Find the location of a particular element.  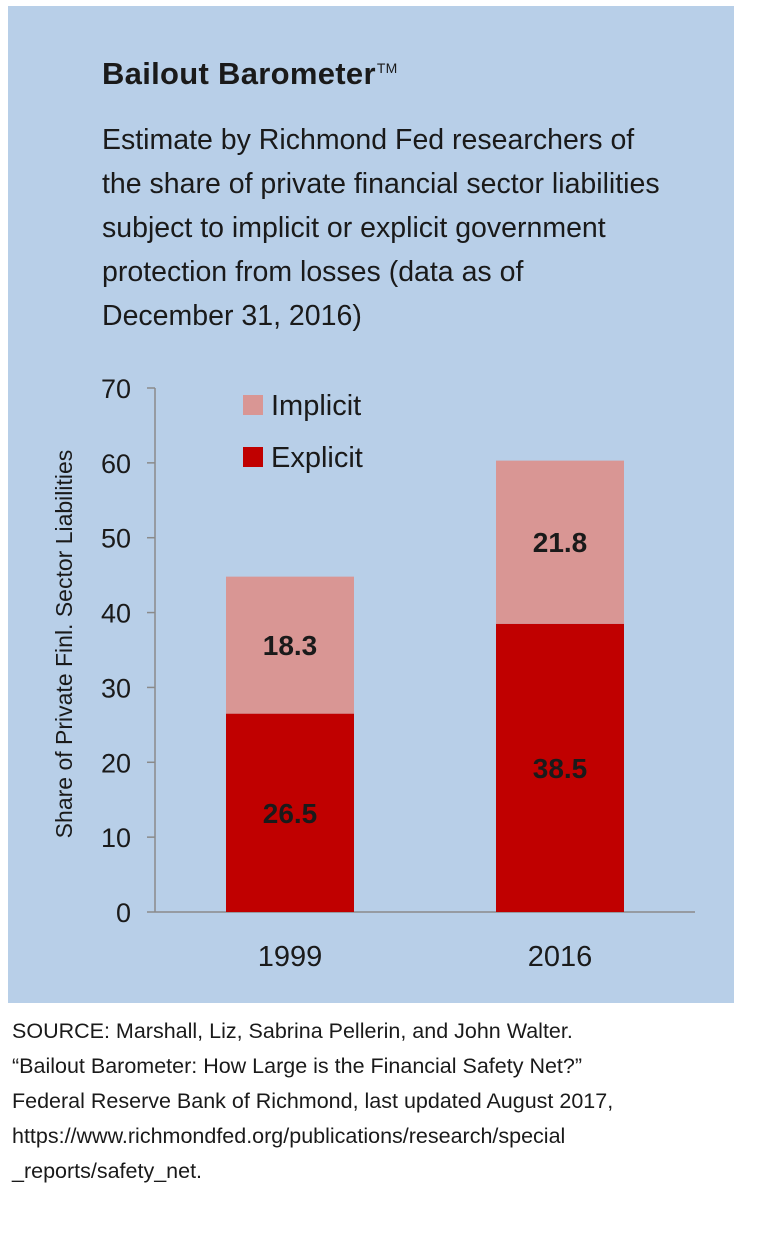

data-label-explicit-1999: 26.5 is located at coordinates (290, 813).